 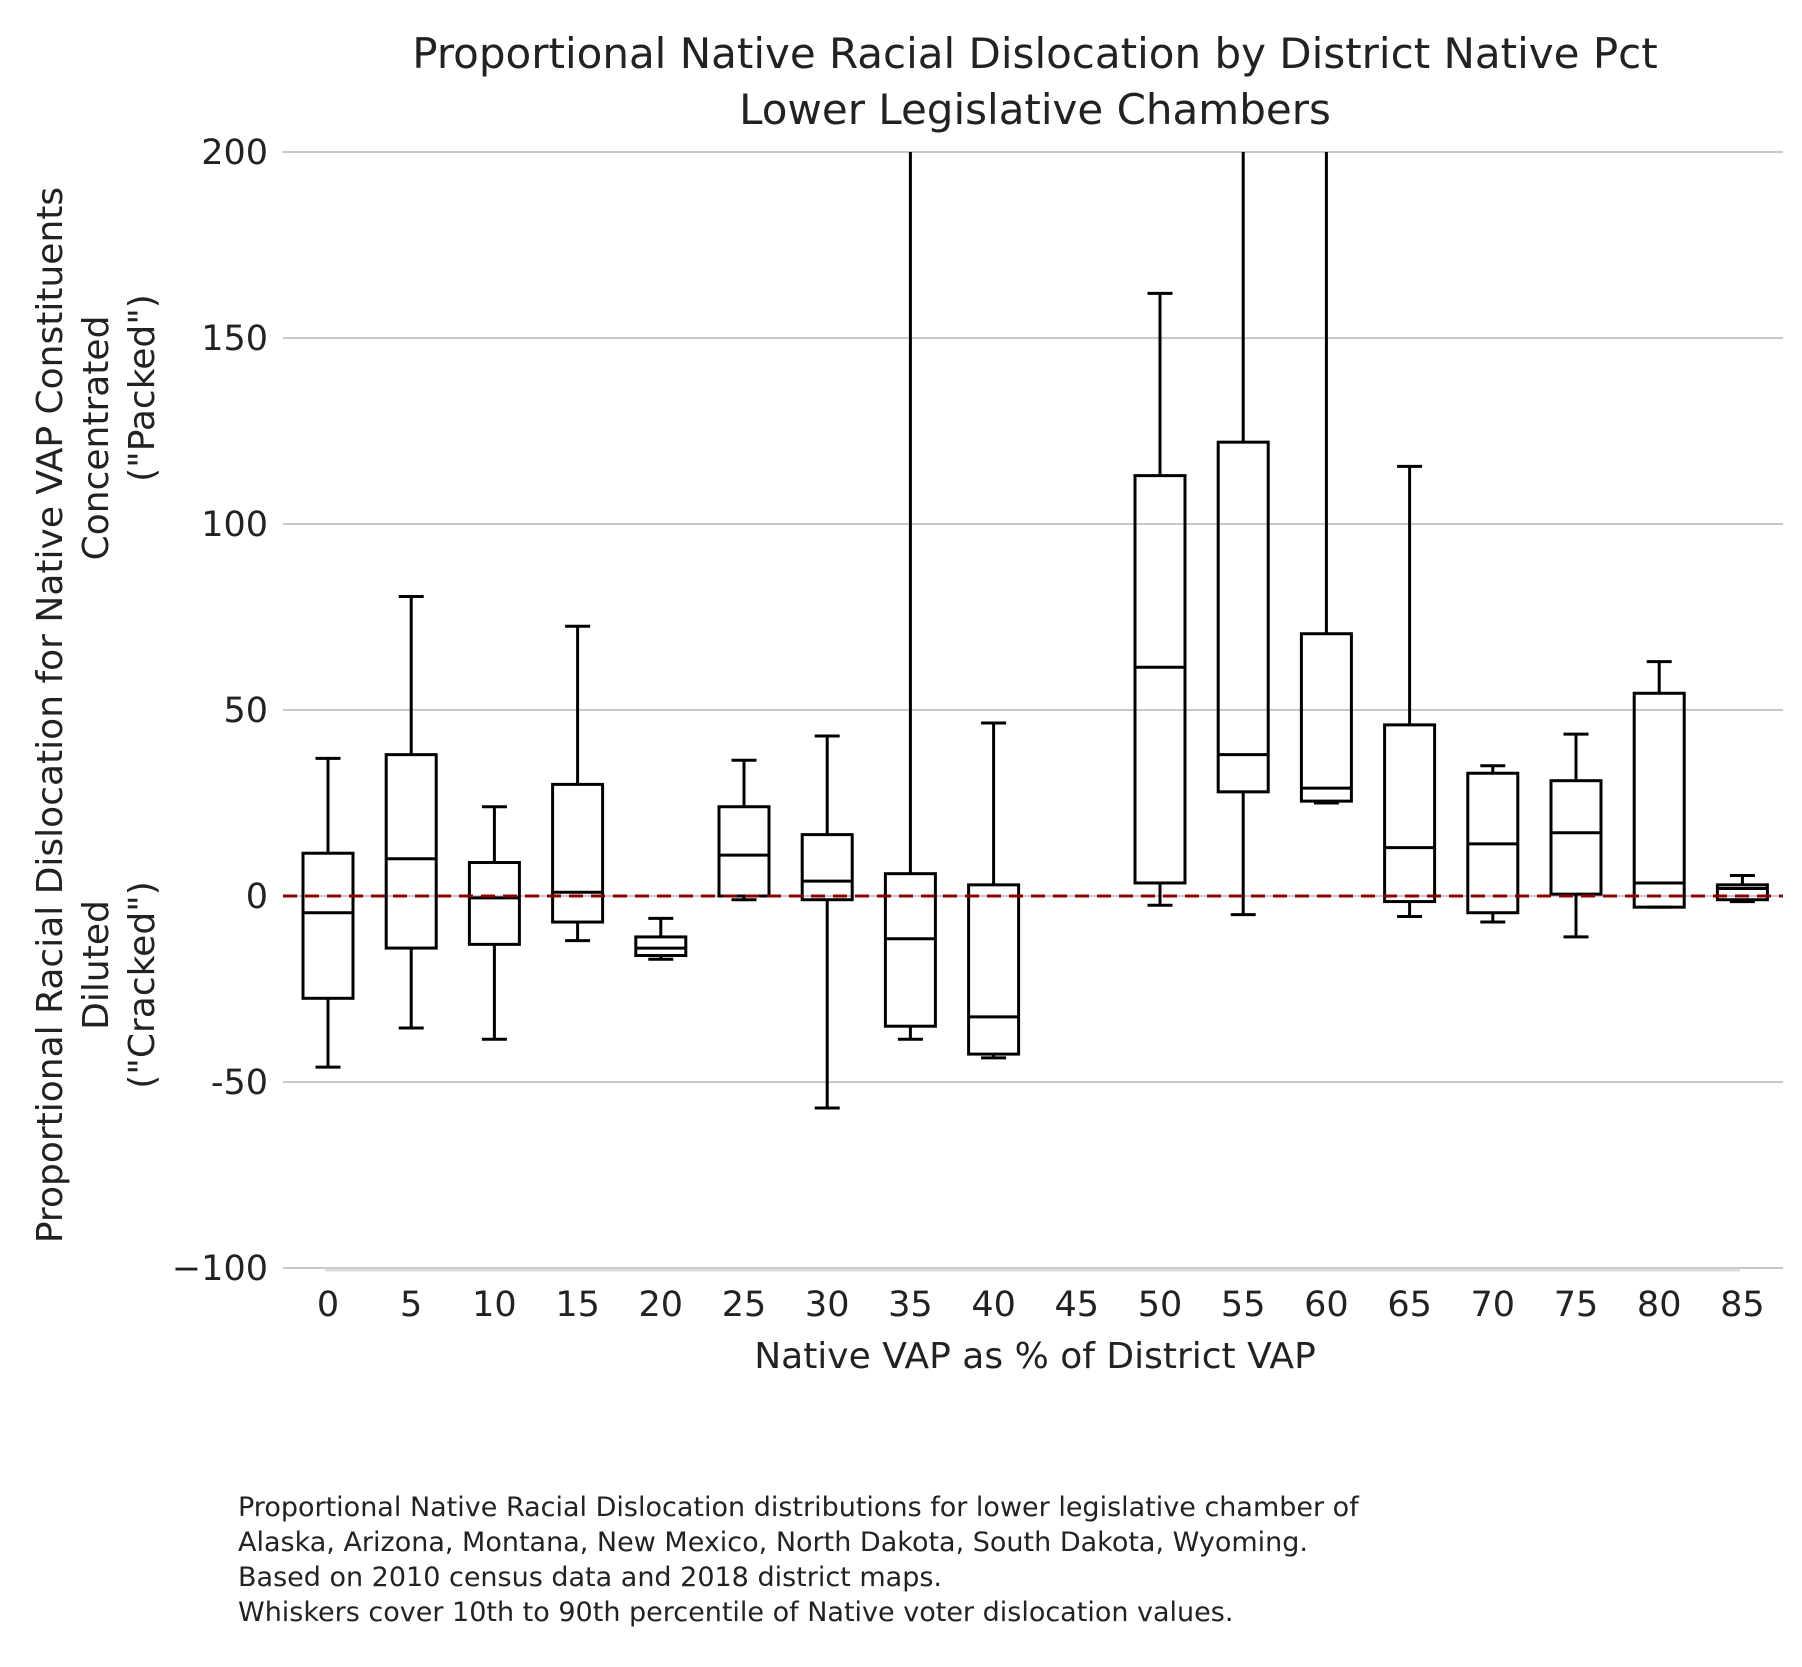 What do you see at coordinates (257, 897) in the screenshot?
I see `y-tick-label: 0` at bounding box center [257, 897].